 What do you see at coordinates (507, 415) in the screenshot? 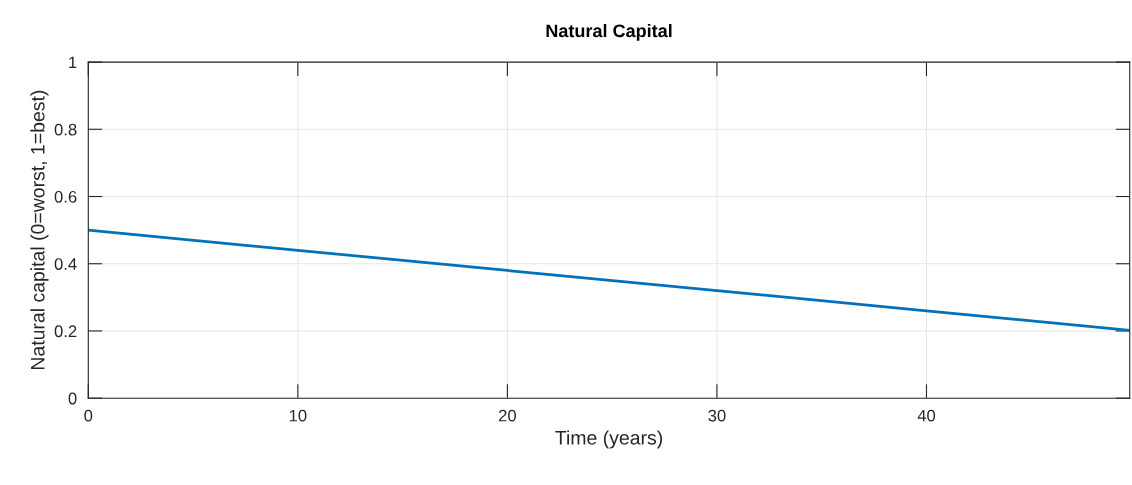
I see `x-tick-label: 20` at bounding box center [507, 415].